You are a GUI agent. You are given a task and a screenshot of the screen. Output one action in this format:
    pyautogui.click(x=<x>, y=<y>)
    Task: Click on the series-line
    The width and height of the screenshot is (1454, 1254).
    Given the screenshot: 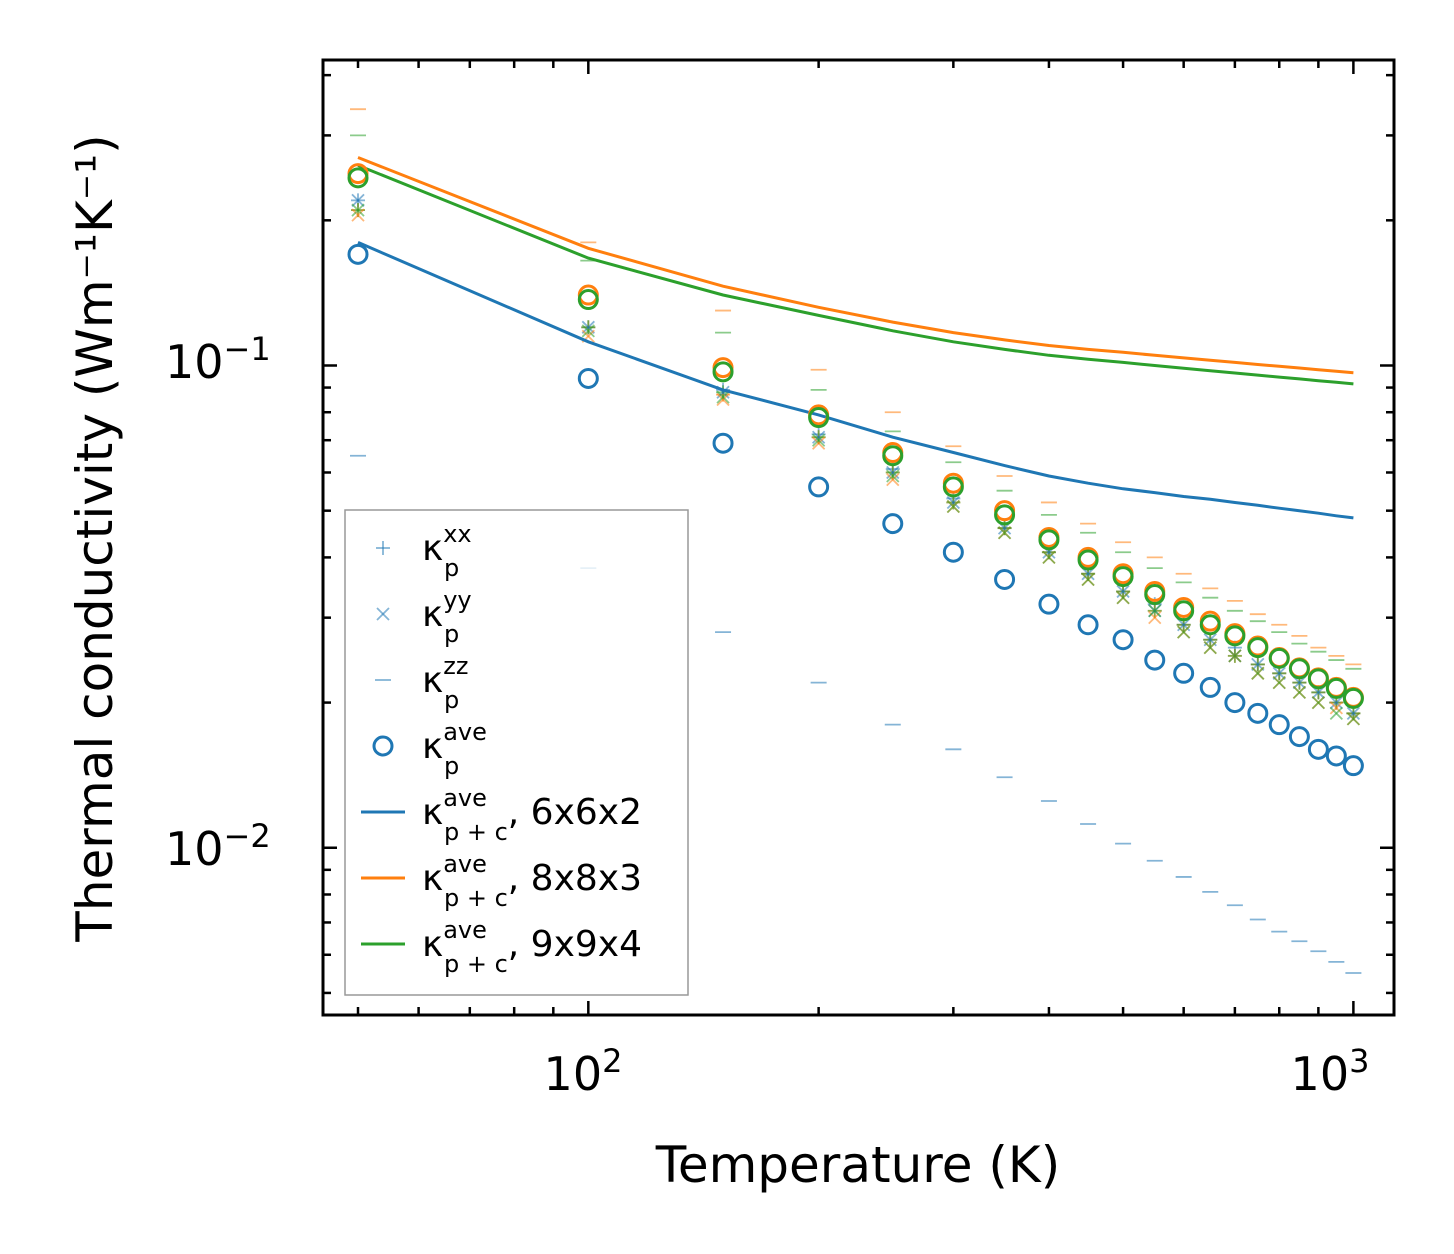 What is the action you would take?
    pyautogui.click(x=855, y=265)
    